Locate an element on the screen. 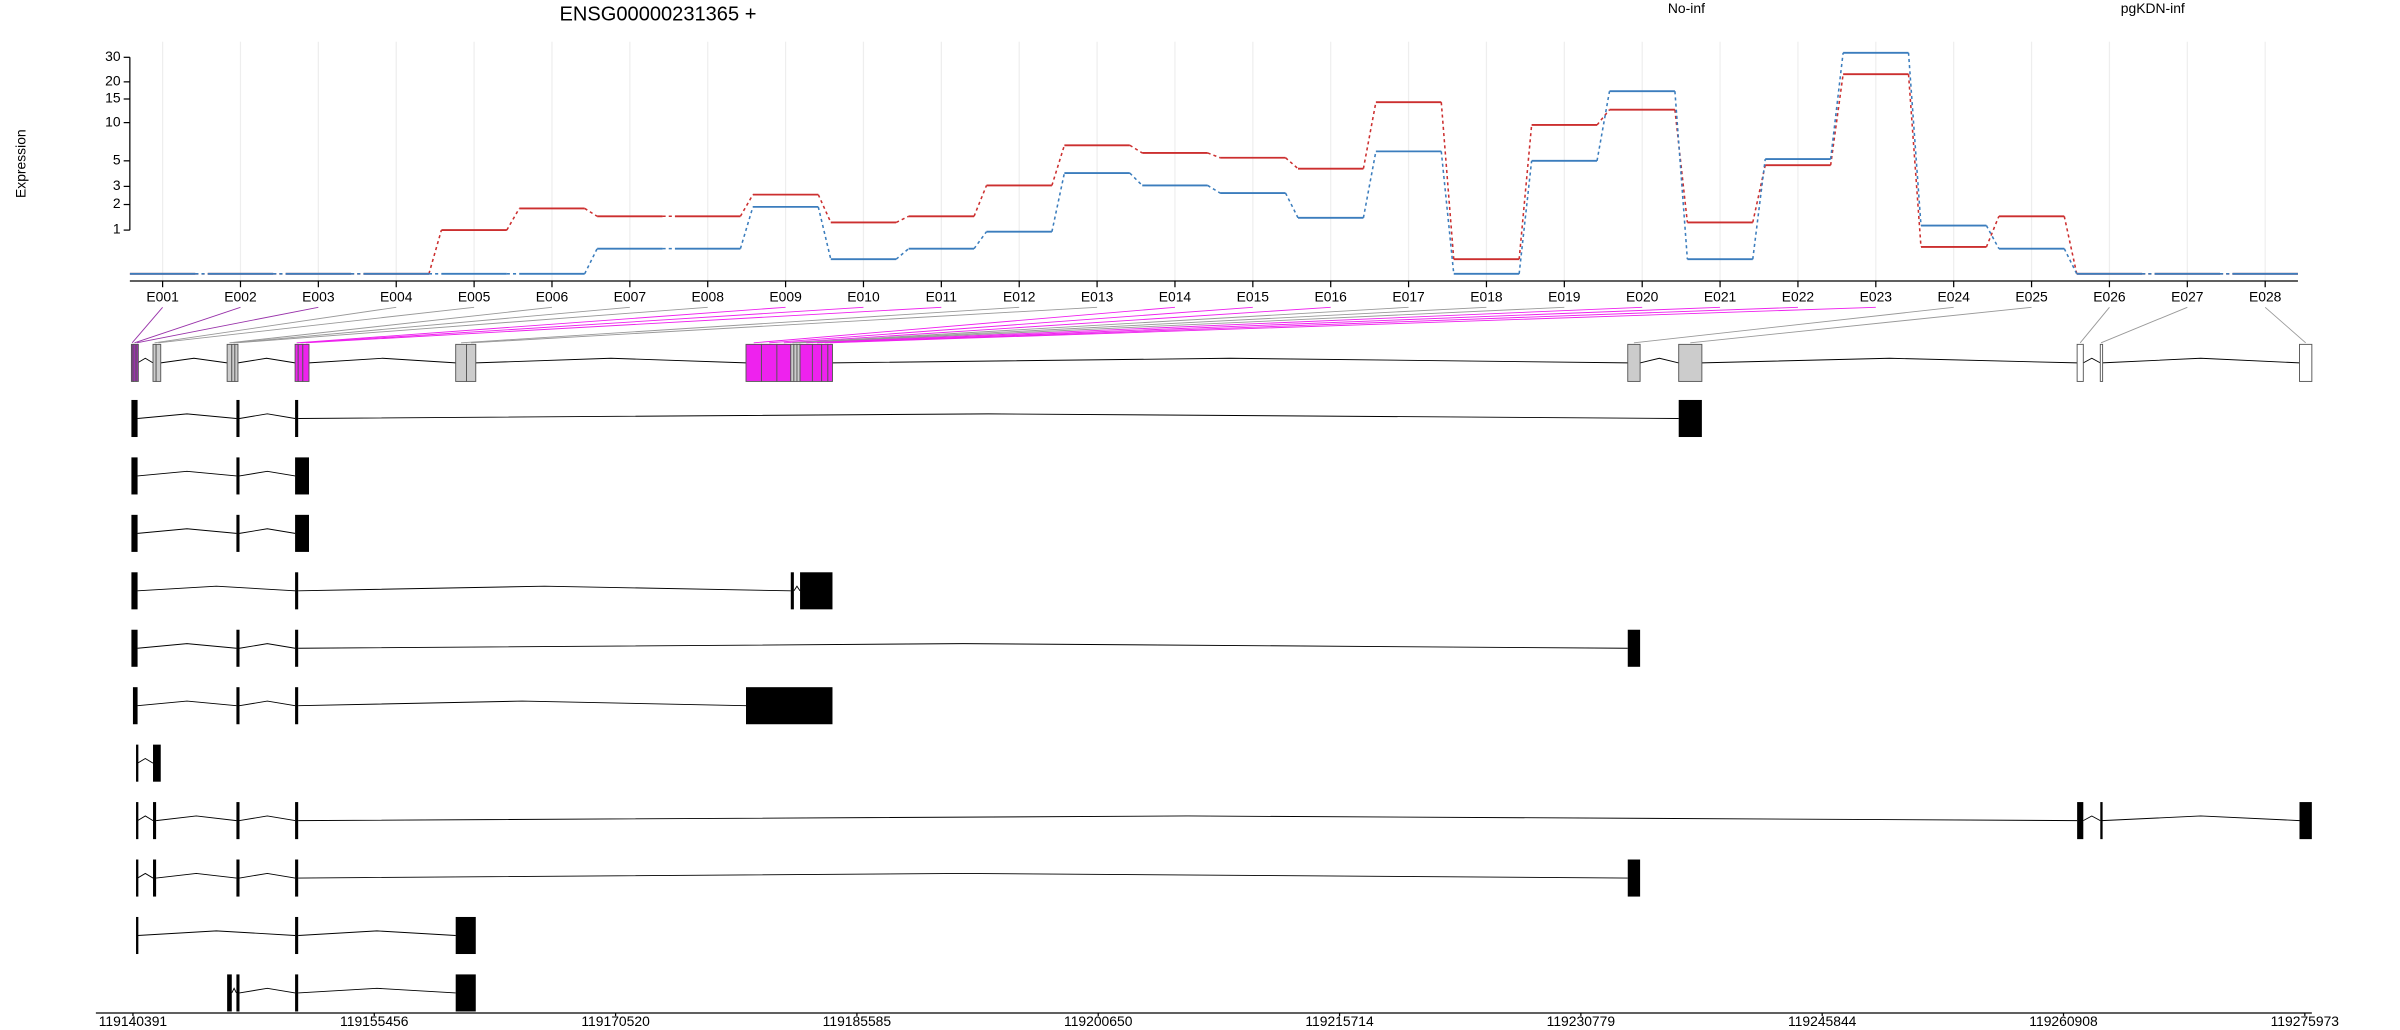 The width and height of the screenshot is (2400, 1030). x-tick-label: E017 is located at coordinates (1408, 297).